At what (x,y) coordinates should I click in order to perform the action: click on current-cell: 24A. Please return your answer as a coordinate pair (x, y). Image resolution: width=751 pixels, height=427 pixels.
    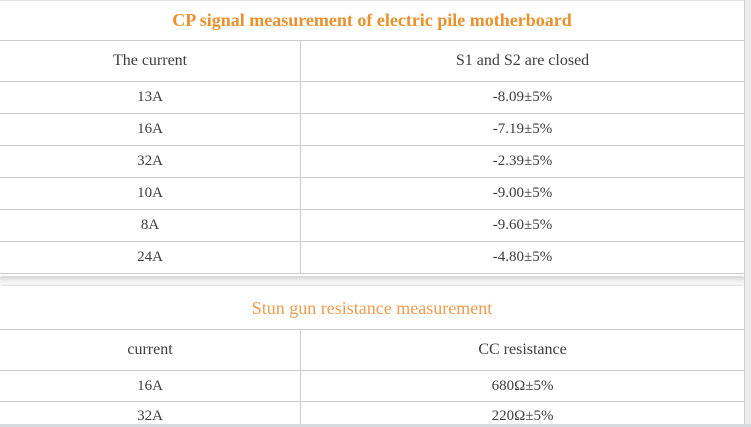
    Looking at the image, I should click on (151, 257).